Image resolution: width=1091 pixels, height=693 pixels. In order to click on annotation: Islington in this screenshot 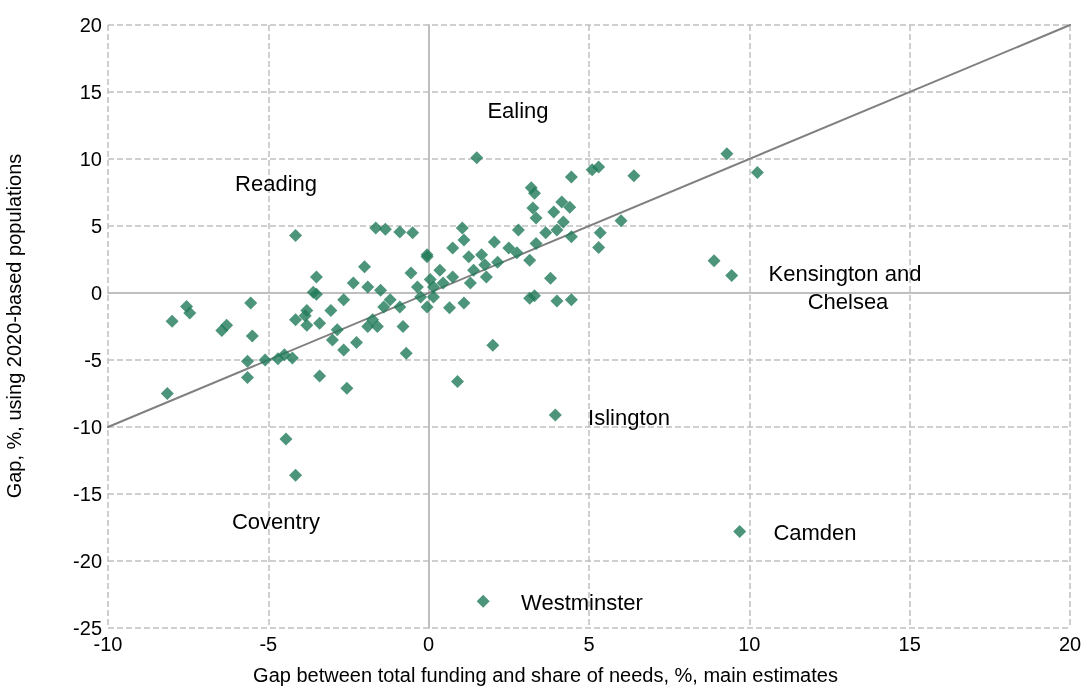, I will do `click(629, 417)`.